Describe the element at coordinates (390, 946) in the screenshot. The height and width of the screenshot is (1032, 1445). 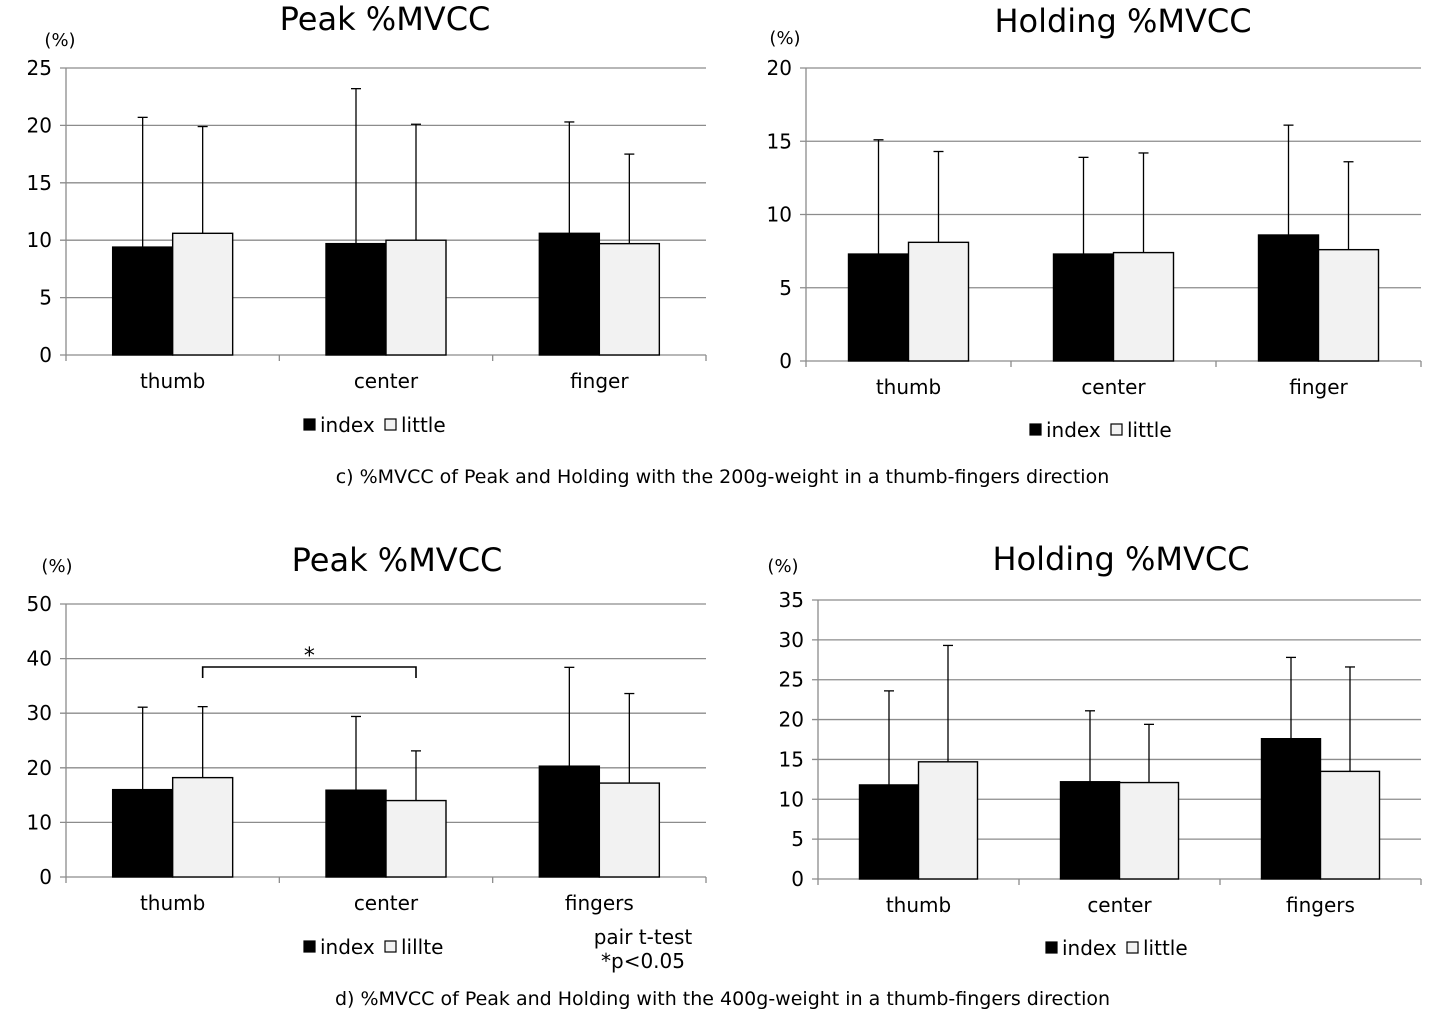
I see `legend-swatch-lillte` at that location.